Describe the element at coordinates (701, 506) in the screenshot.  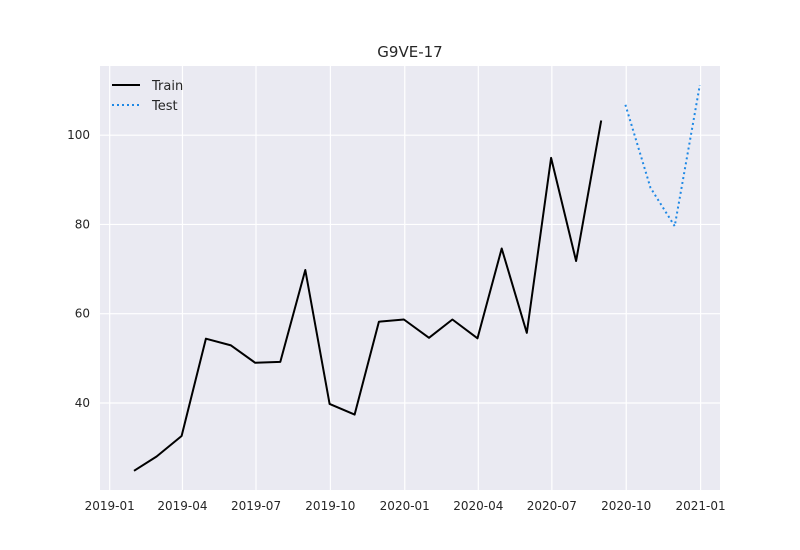
I see `x-tick-label: 2021-01` at that location.